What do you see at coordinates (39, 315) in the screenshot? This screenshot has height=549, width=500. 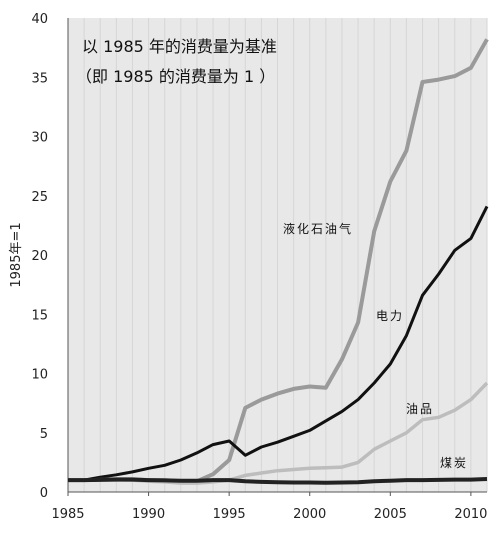 I see `y-tick-label: 15` at bounding box center [39, 315].